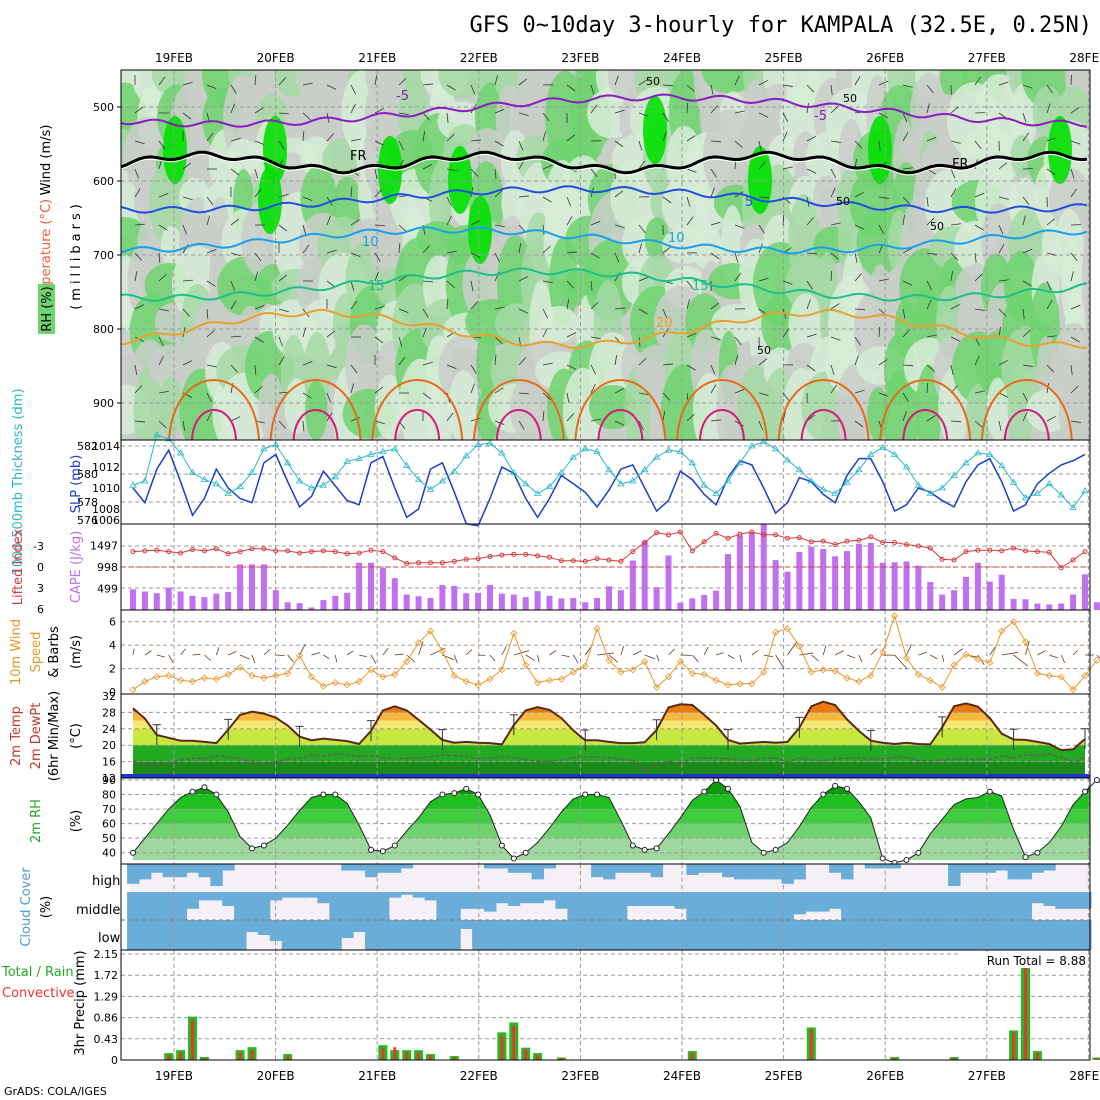 The height and width of the screenshot is (1100, 1100). Describe the element at coordinates (1023, 960) in the screenshot. I see `run-total-box` at that location.